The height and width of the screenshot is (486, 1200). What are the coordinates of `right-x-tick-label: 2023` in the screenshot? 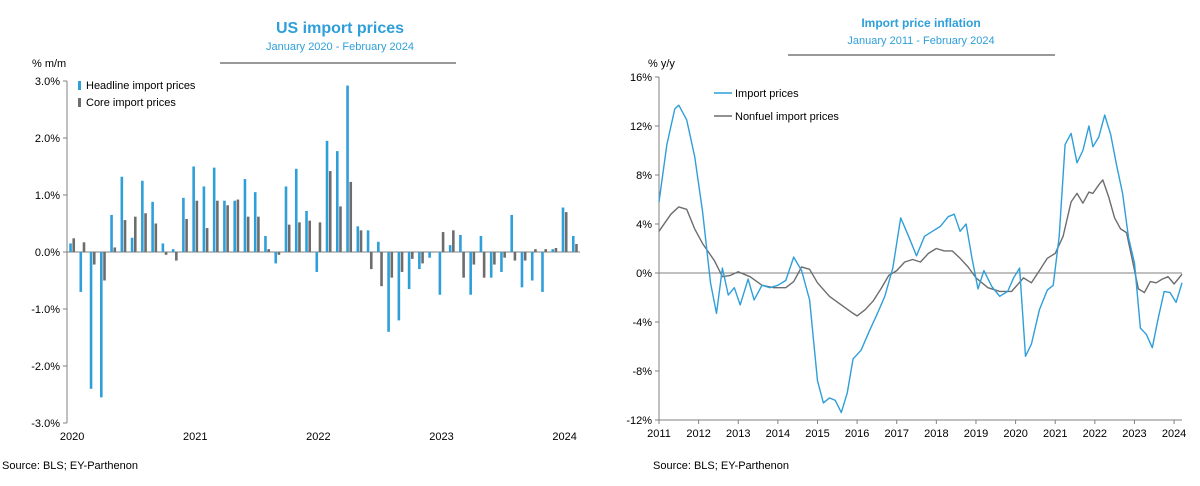 It's located at (1134, 434).